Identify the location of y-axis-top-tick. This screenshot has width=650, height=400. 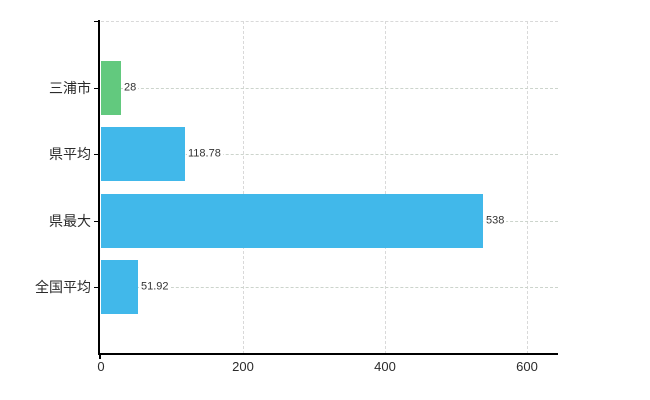
(97, 21).